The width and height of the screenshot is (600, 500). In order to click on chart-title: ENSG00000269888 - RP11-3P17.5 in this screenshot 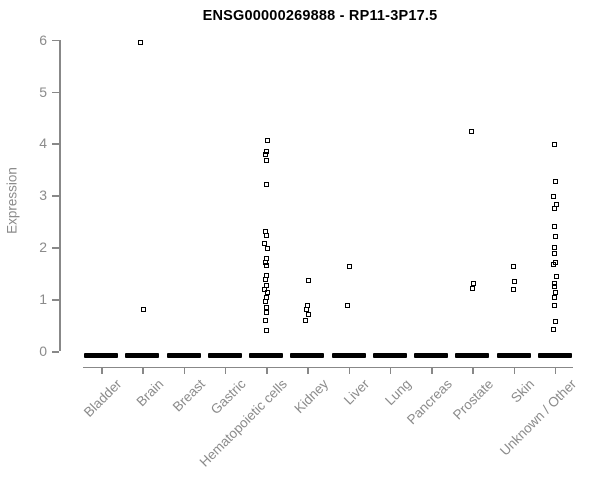, I will do `click(320, 16)`.